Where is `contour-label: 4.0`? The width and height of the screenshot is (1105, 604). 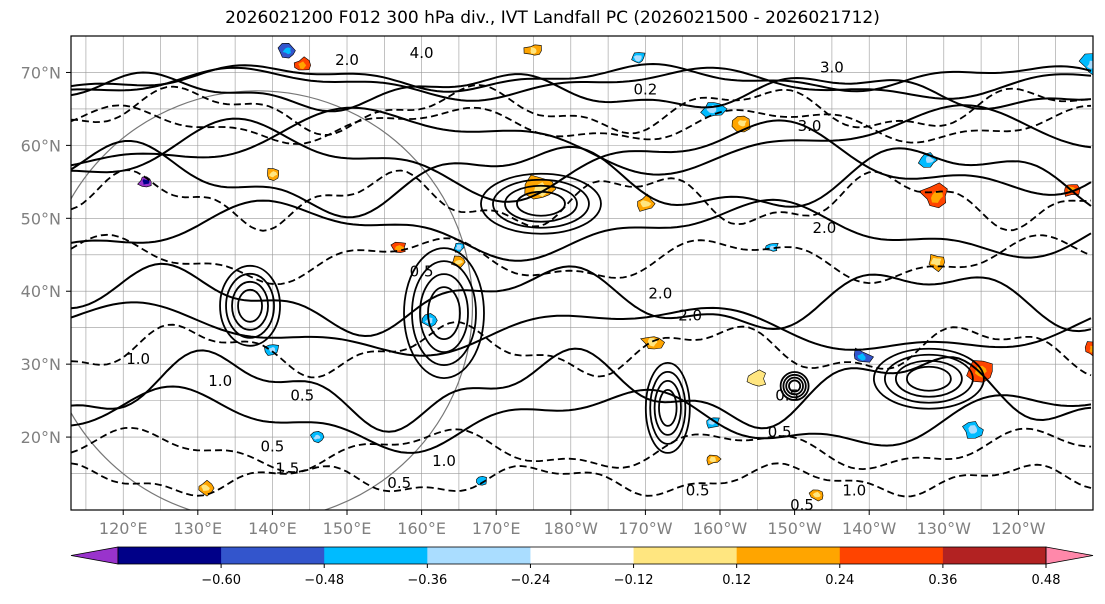 contour-label: 4.0 is located at coordinates (422, 53).